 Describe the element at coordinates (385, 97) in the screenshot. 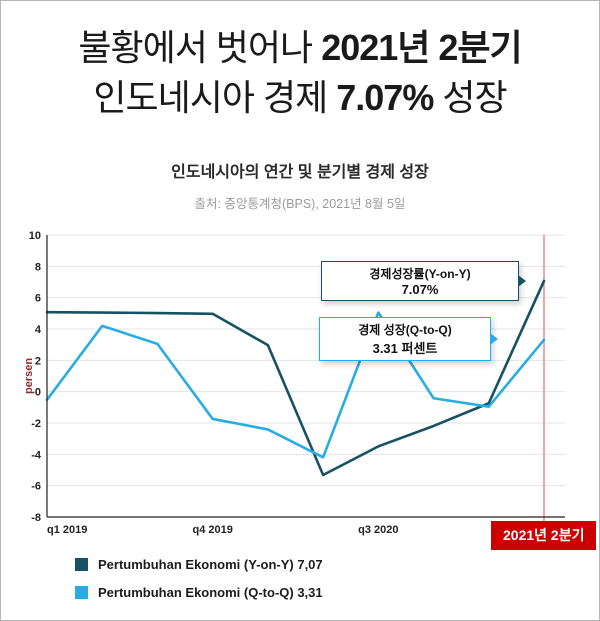

I see `headline-bold-percent: 7.07%` at that location.